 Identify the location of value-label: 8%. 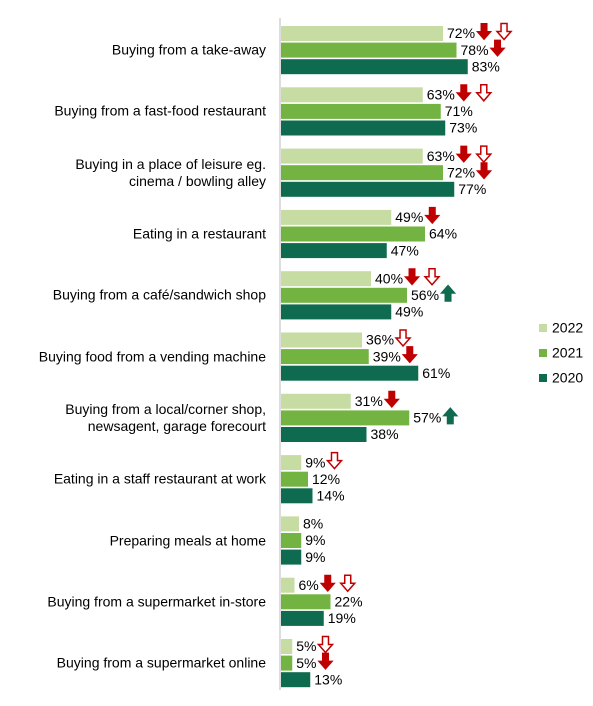
(313, 524).